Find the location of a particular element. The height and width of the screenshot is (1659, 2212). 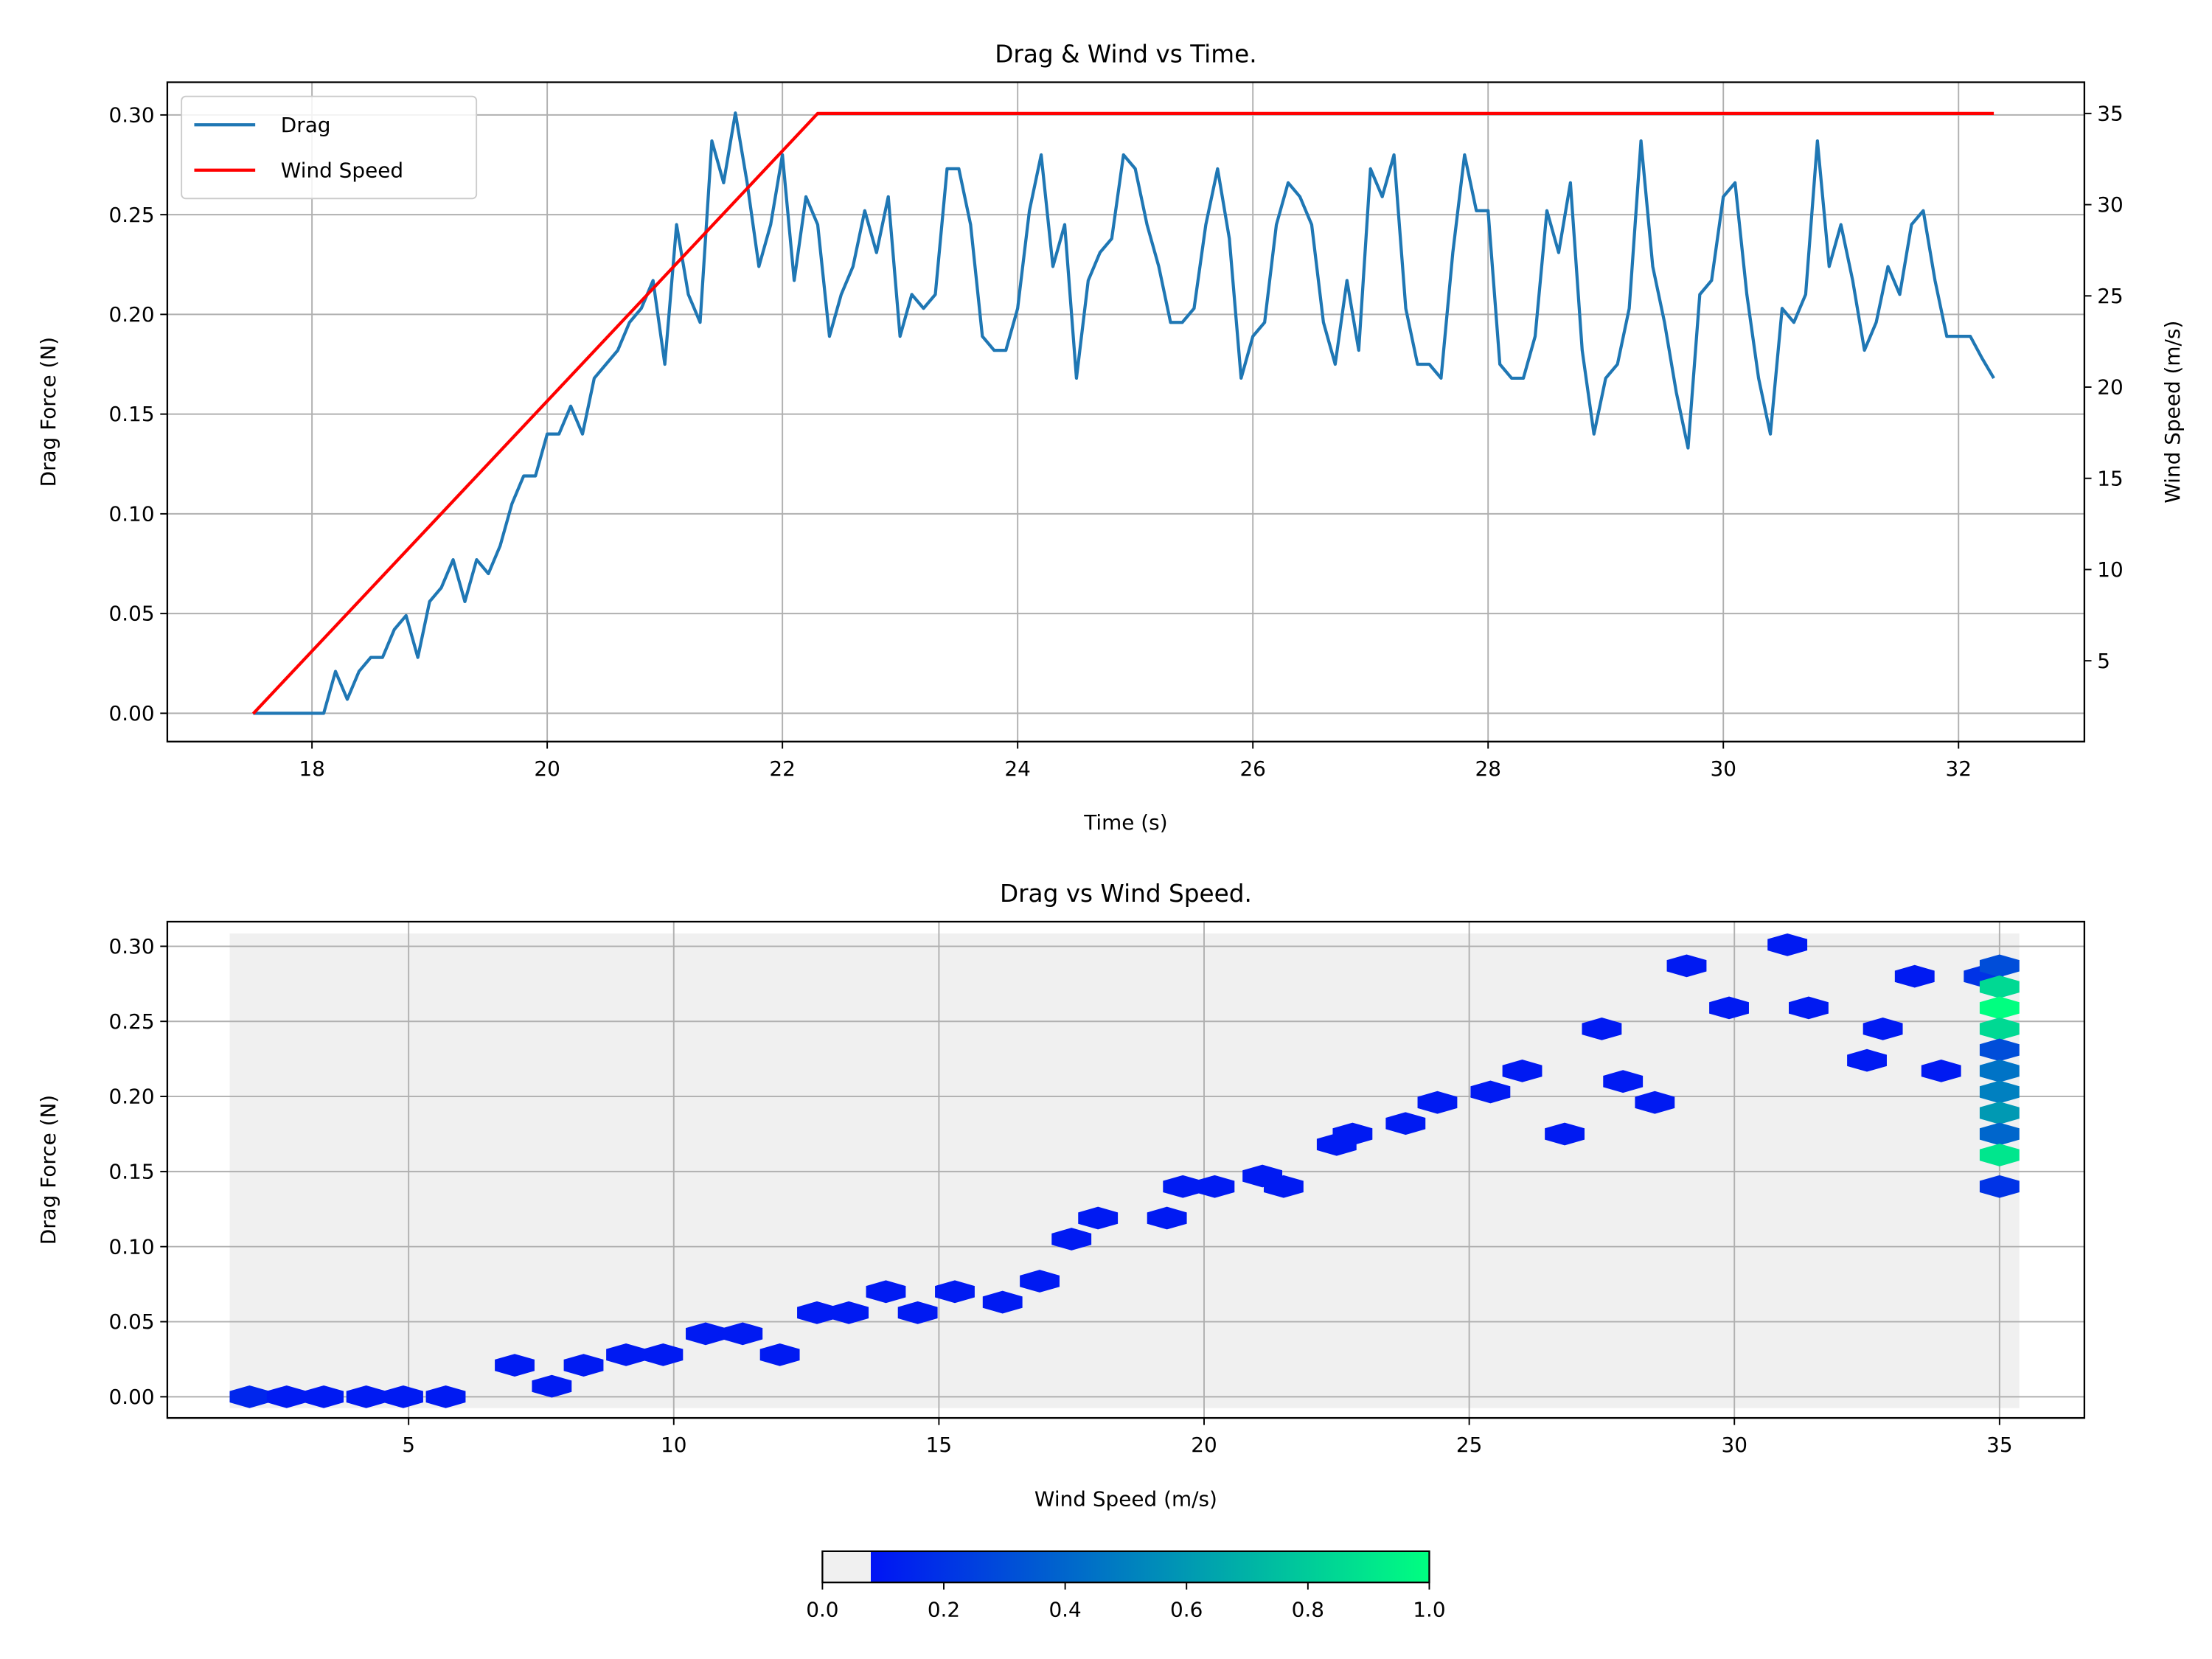

legend-box is located at coordinates (329, 147).